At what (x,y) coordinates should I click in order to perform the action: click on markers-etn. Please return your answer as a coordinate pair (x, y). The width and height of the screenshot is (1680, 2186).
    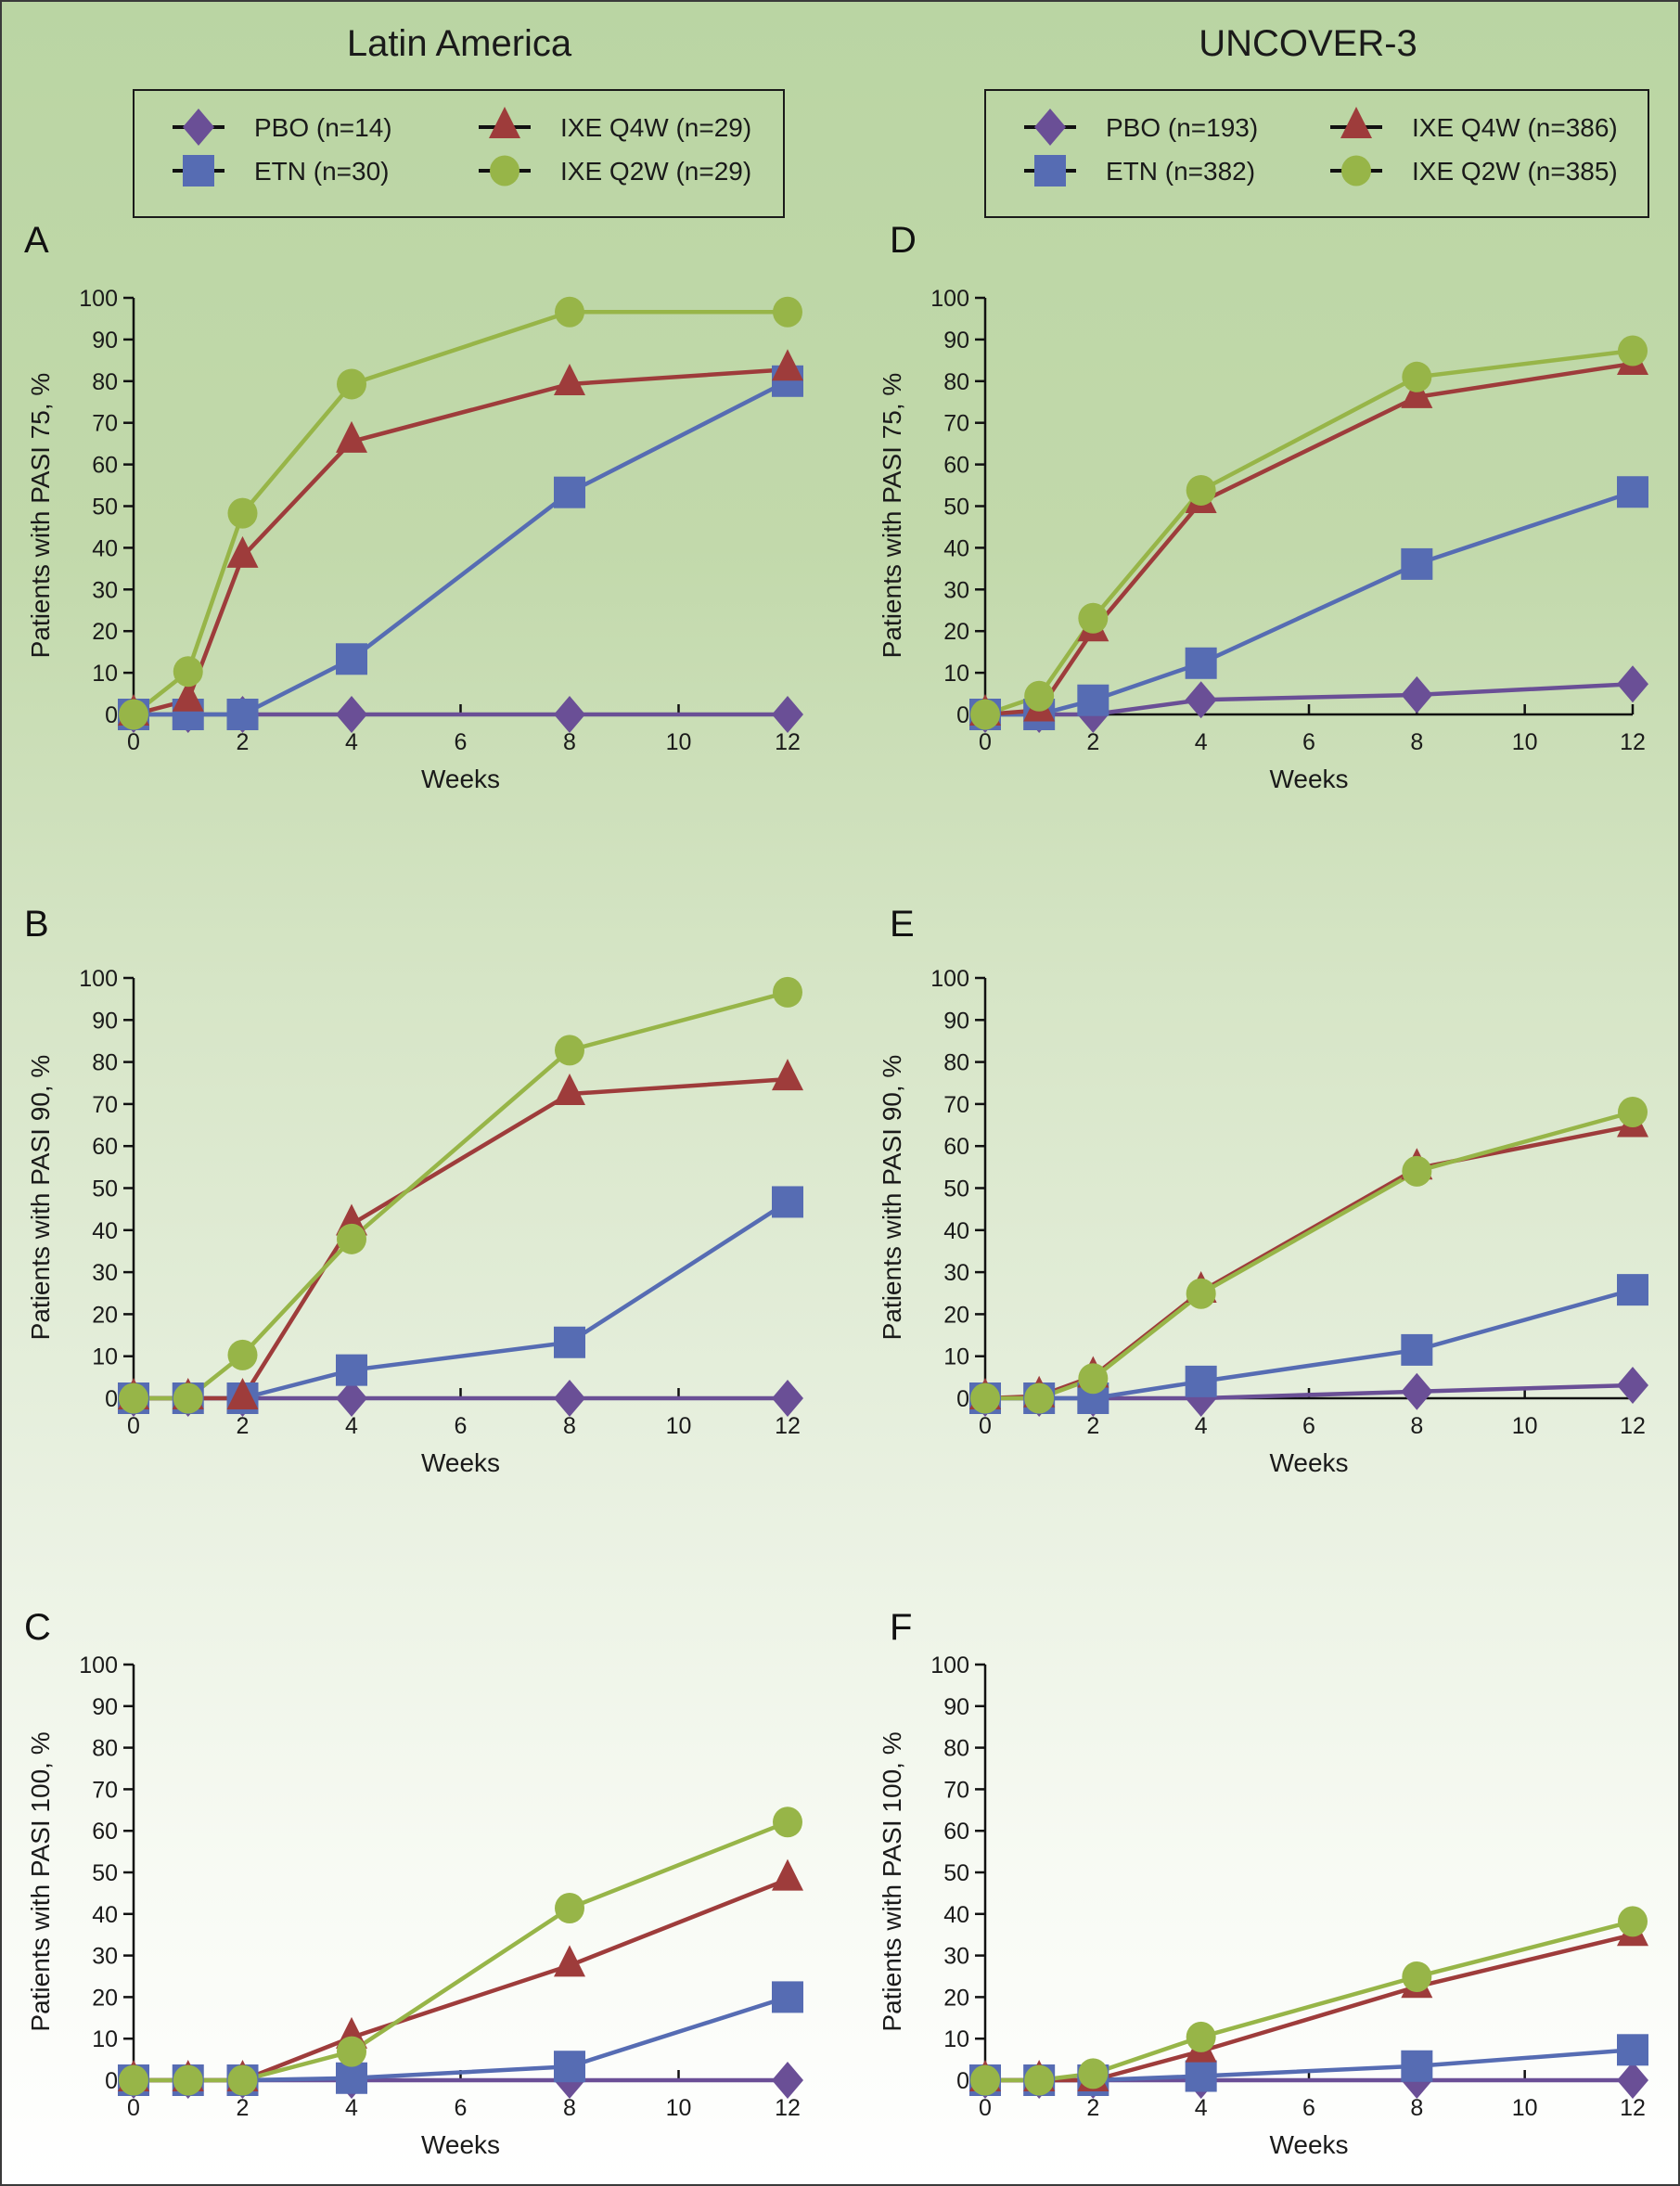
    Looking at the image, I should click on (1308, 2065).